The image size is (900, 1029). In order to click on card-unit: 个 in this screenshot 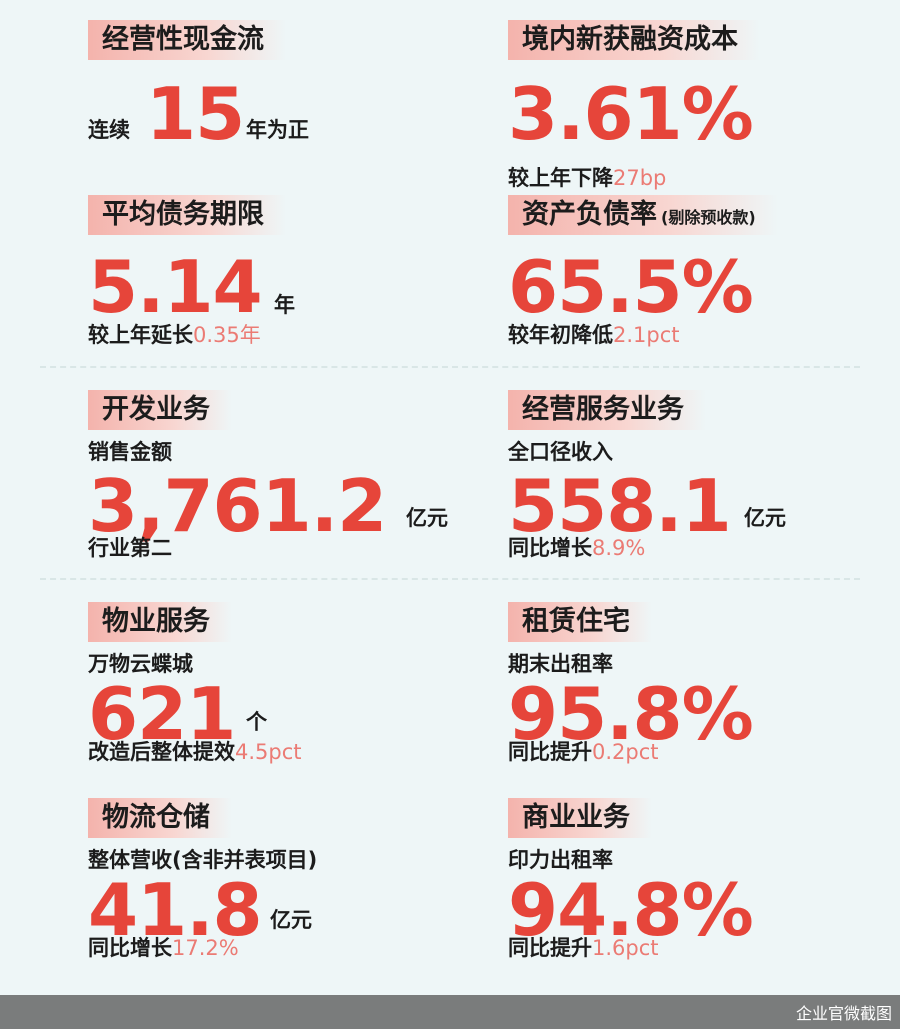, I will do `click(256, 722)`.